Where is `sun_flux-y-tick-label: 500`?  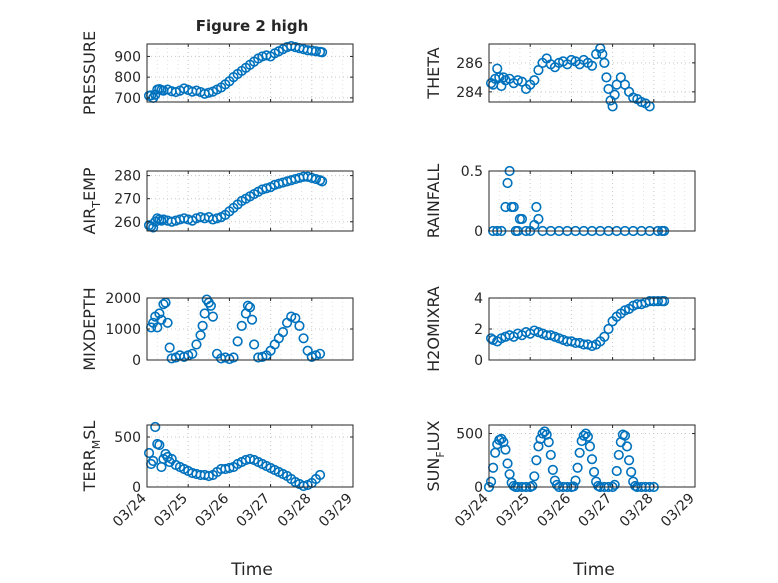
sun_flux-y-tick-label: 500 is located at coordinates (469, 435).